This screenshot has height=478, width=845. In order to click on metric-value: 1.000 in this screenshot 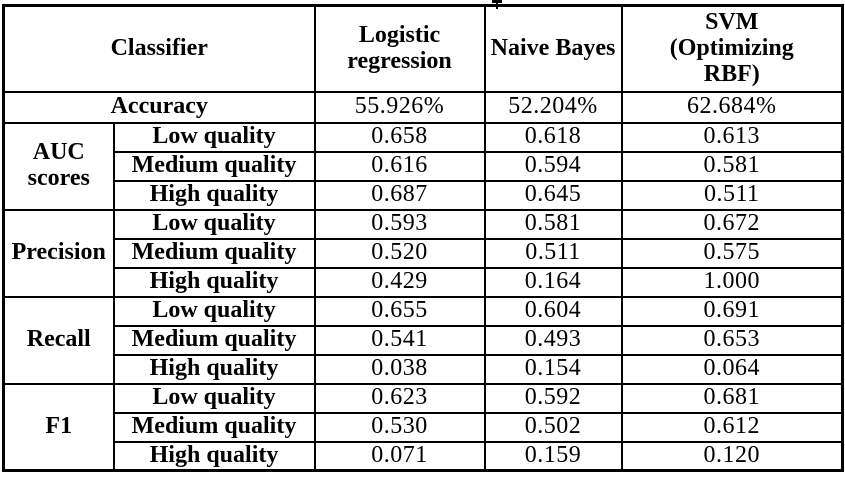, I will do `click(732, 282)`.